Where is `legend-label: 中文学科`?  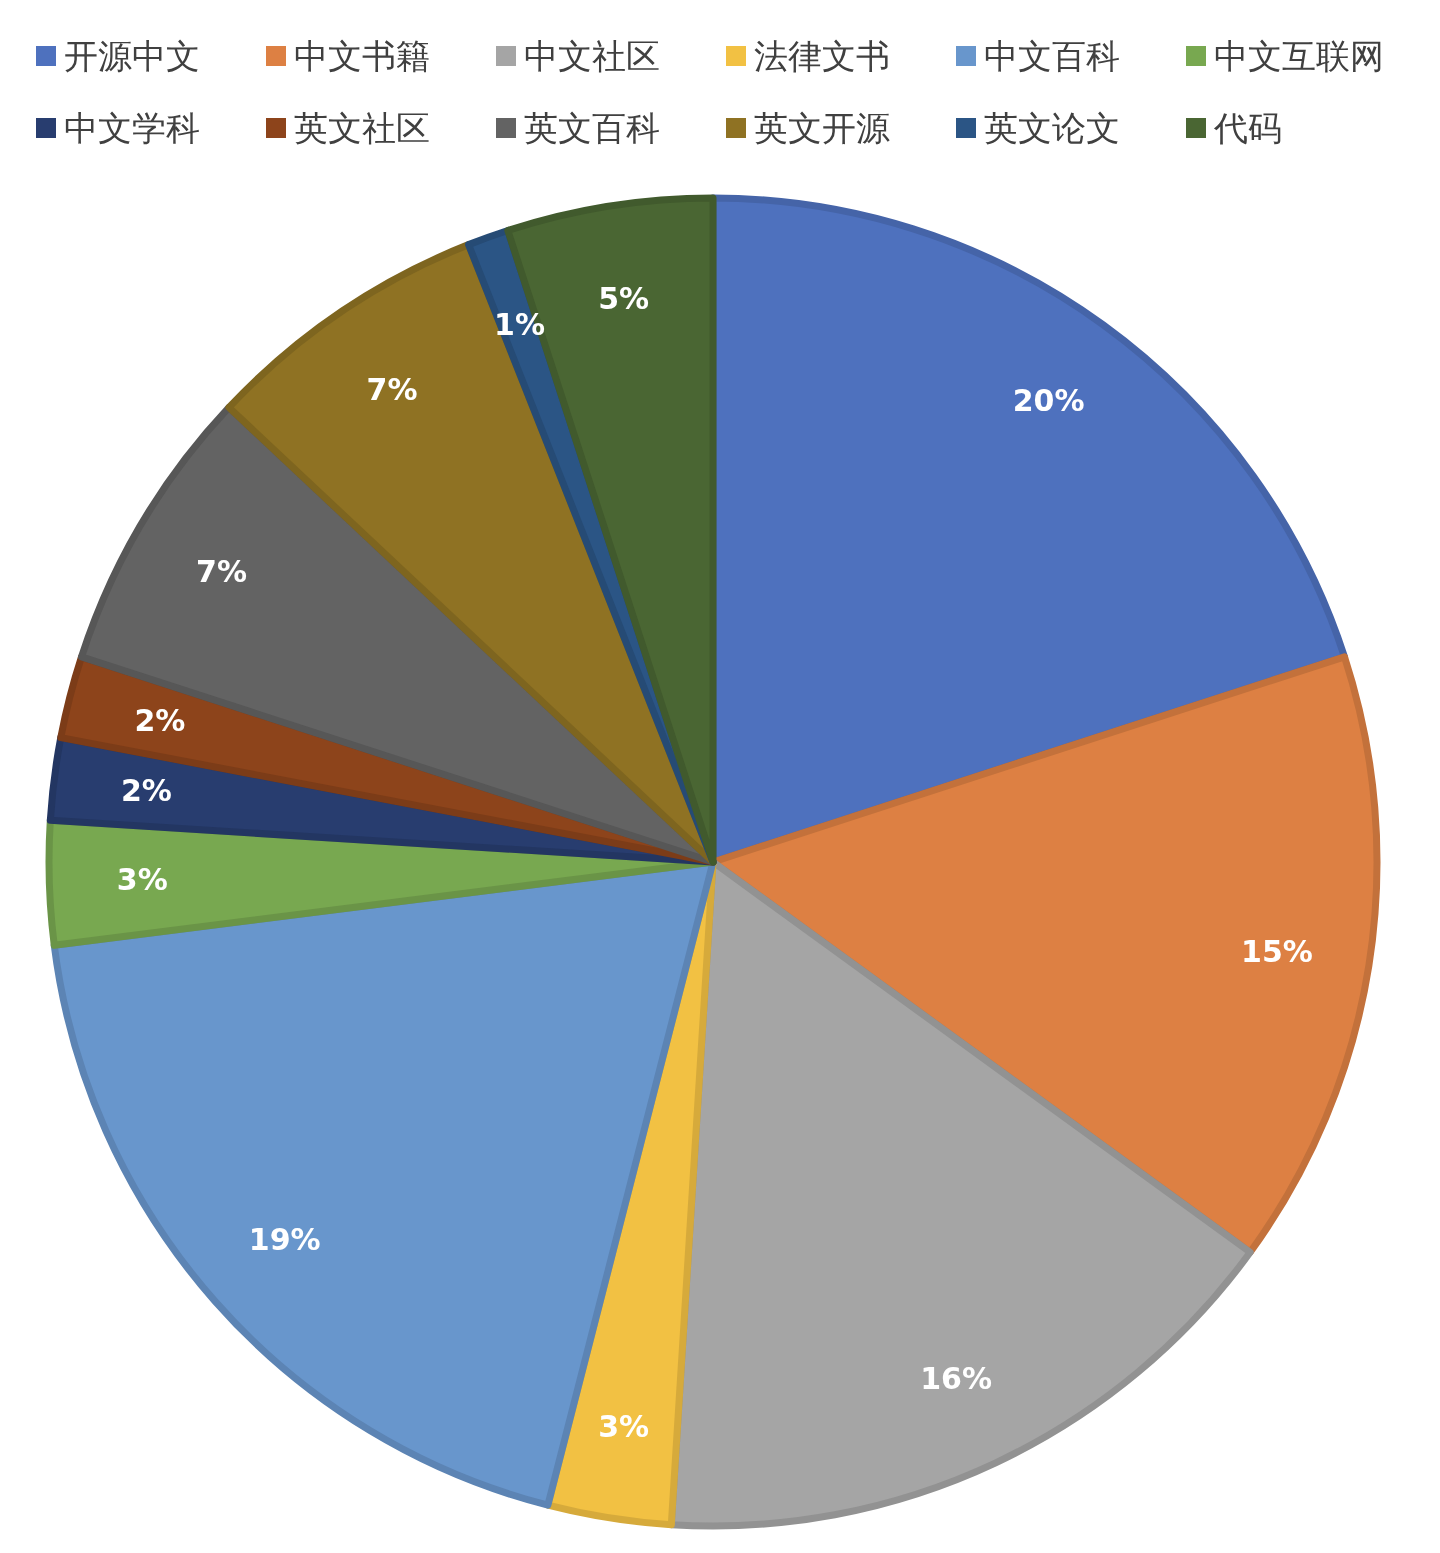
legend-label: 中文学科 is located at coordinates (132, 128).